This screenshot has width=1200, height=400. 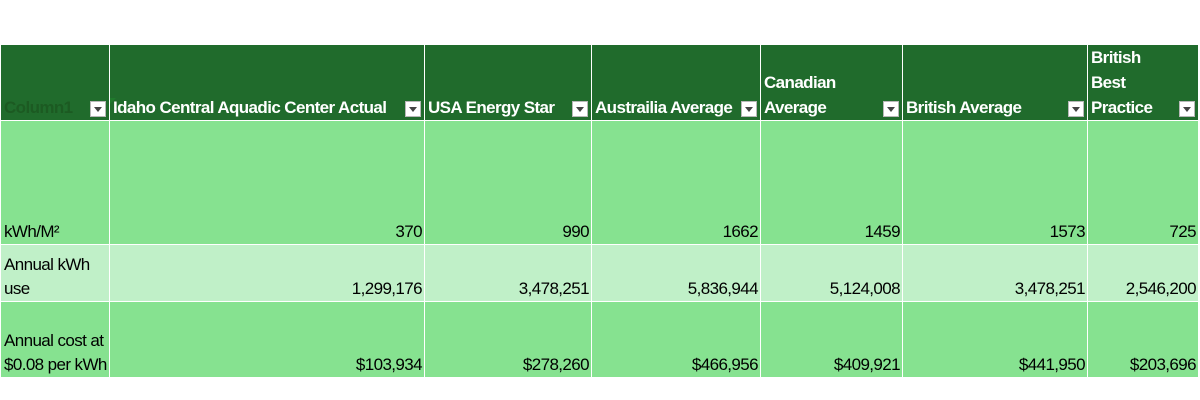 I want to click on table-cell: 2,546,200, so click(x=1143, y=273).